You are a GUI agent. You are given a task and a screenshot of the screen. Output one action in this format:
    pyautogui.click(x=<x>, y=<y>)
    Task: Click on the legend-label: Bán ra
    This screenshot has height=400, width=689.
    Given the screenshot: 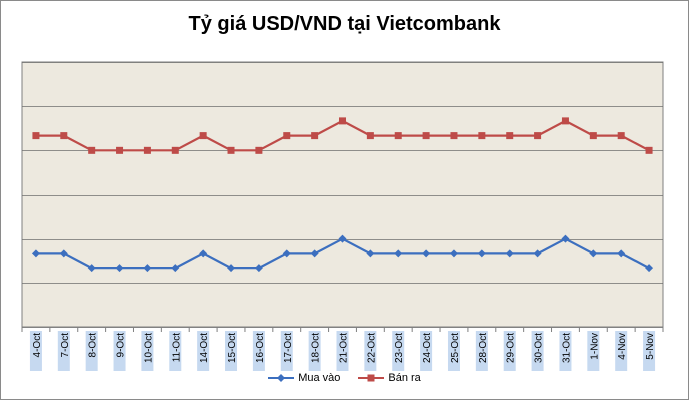 What is the action you would take?
    pyautogui.click(x=404, y=378)
    